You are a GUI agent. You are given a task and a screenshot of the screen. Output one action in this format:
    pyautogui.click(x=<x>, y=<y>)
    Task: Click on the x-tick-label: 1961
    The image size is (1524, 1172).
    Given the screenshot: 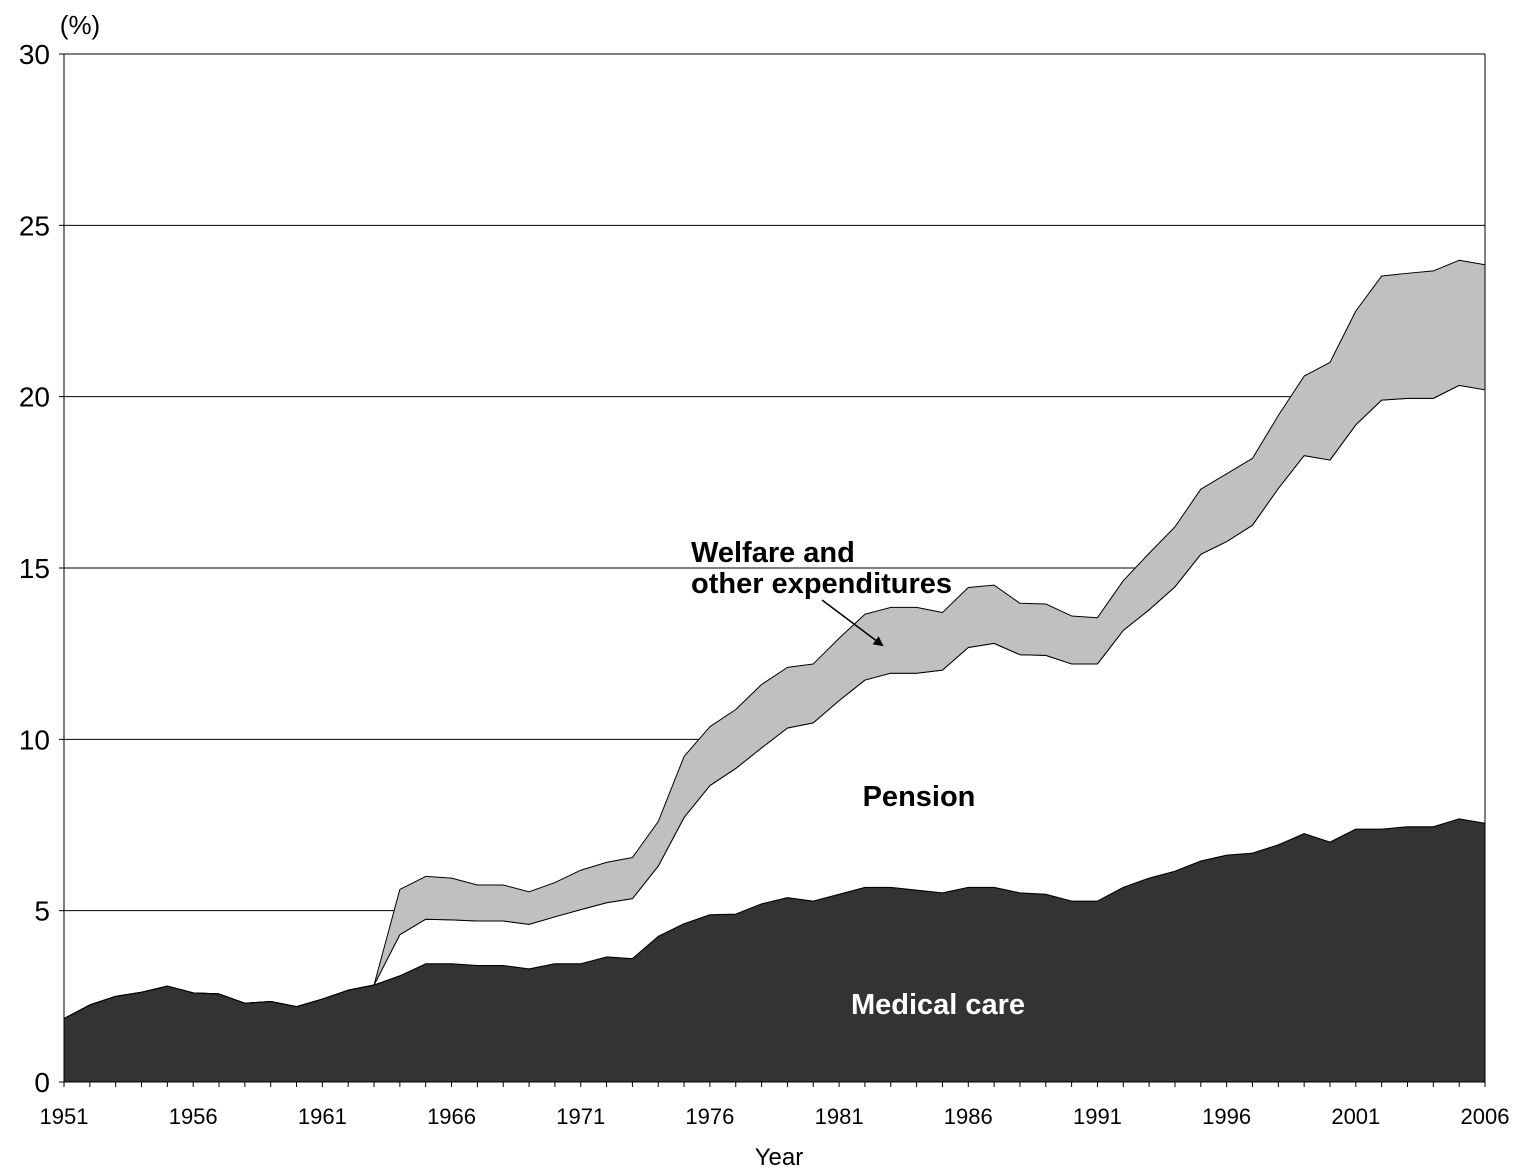 What is the action you would take?
    pyautogui.click(x=322, y=1116)
    